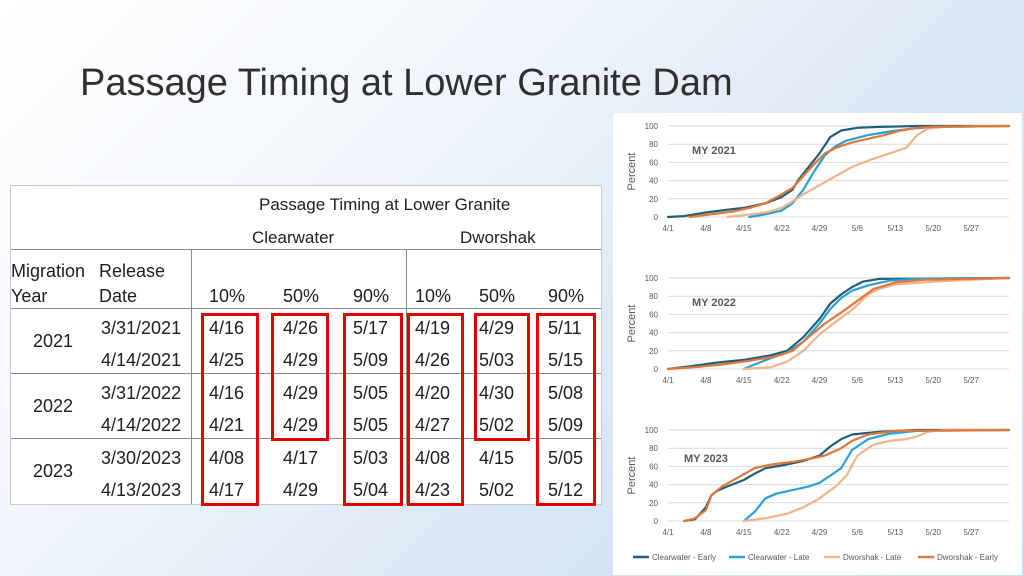 The image size is (1024, 576). Describe the element at coordinates (668, 532) in the screenshot. I see `x-tick-label: 4/1` at that location.